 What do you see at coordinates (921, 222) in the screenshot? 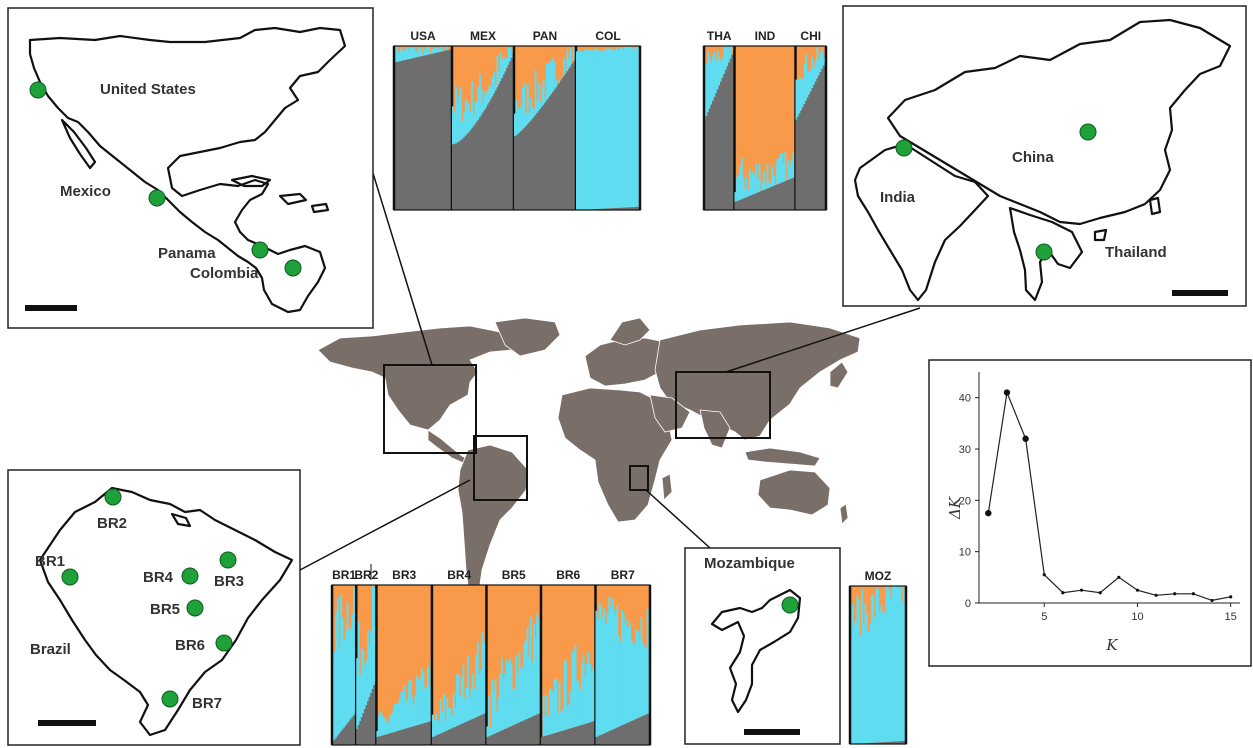
I see `india-coastline` at bounding box center [921, 222].